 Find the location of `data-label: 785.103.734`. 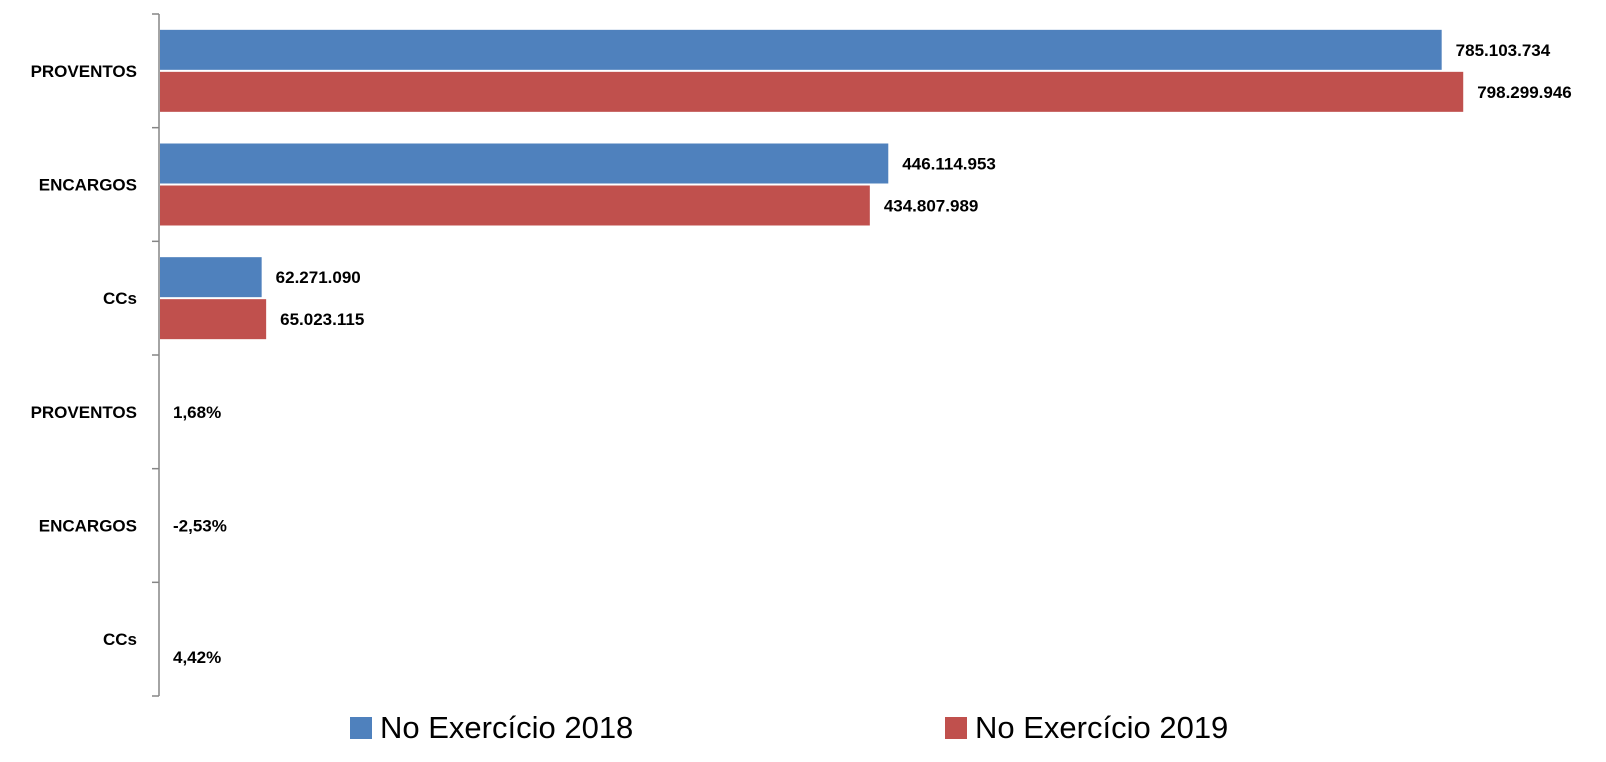

data-label: 785.103.734 is located at coordinates (1503, 50).